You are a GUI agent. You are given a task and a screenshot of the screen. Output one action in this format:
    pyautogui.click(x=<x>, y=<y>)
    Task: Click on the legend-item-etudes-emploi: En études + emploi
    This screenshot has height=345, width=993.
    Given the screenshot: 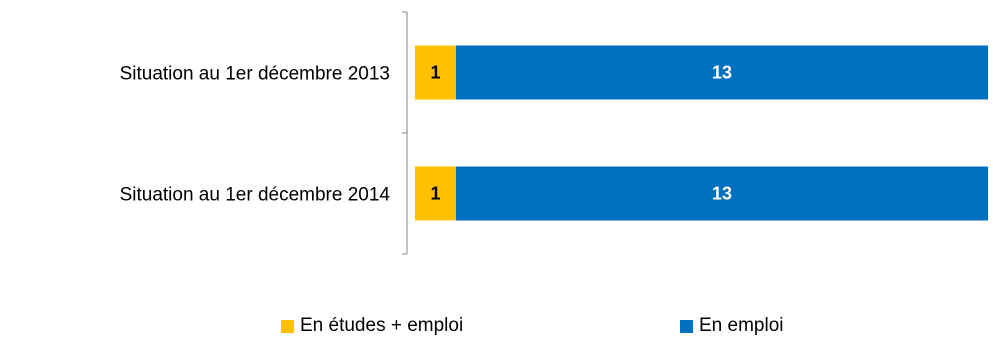 What is the action you would take?
    pyautogui.click(x=372, y=326)
    